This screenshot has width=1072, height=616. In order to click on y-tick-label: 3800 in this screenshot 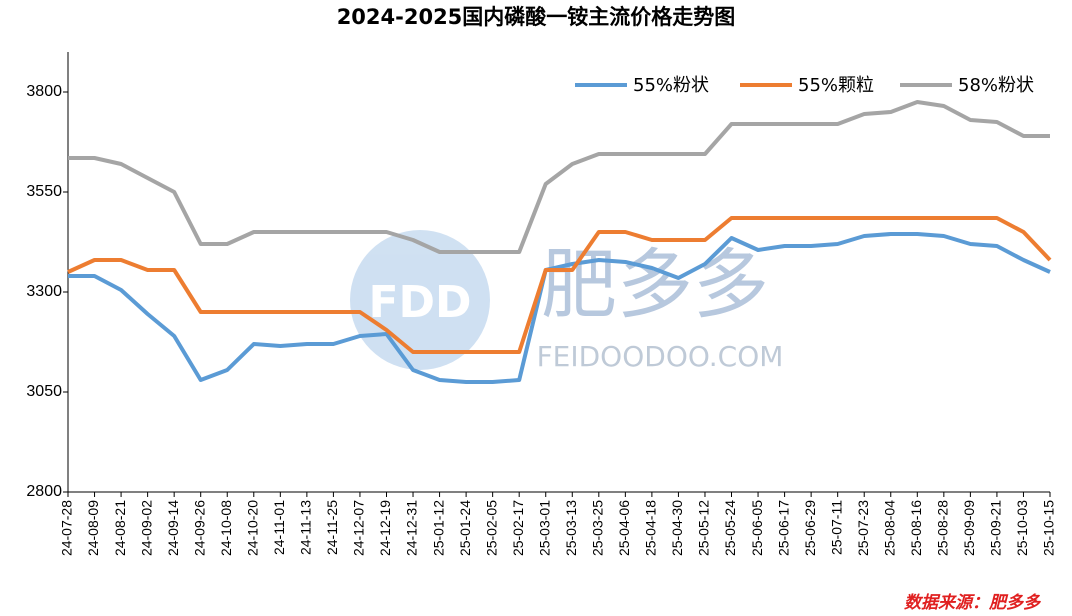, I will do `click(44, 91)`.